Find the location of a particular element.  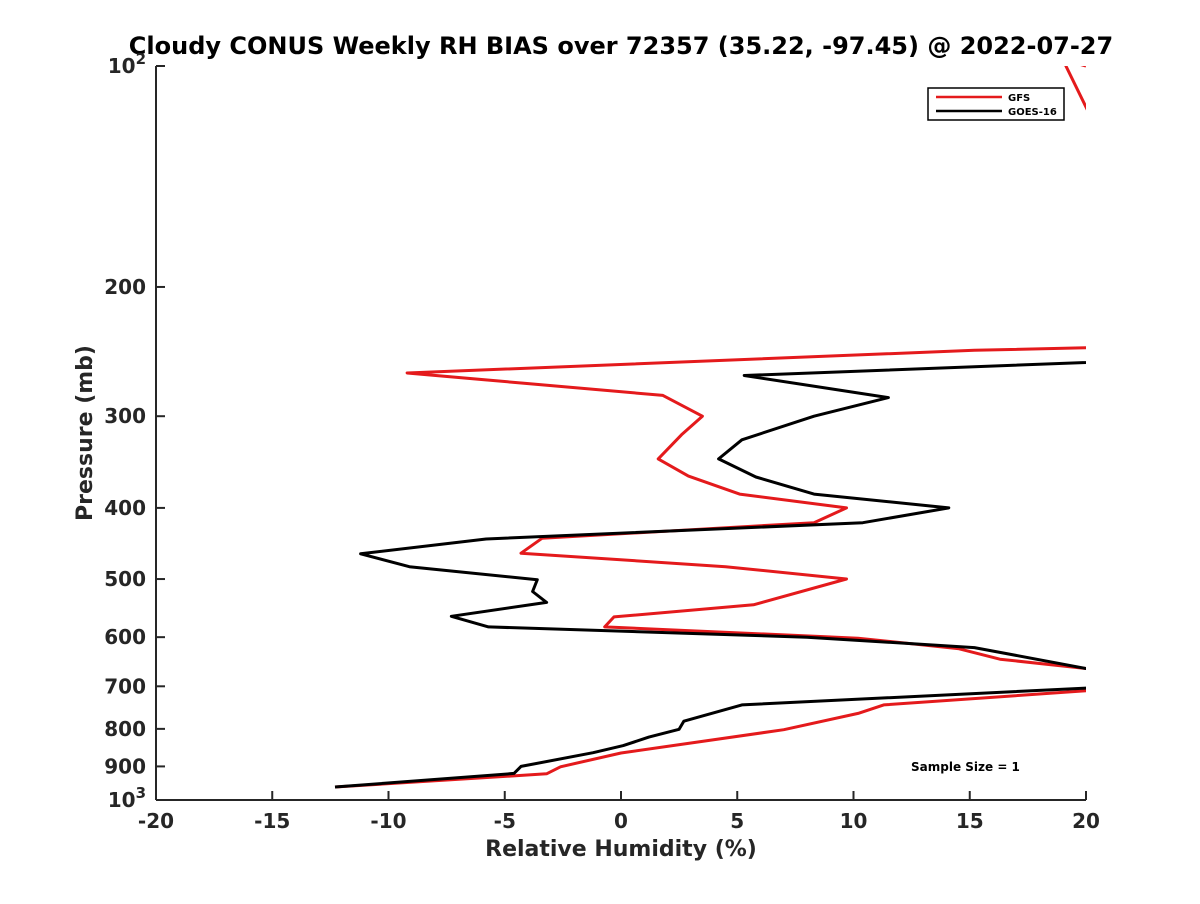

x-tick-label: 5 is located at coordinates (737, 821).